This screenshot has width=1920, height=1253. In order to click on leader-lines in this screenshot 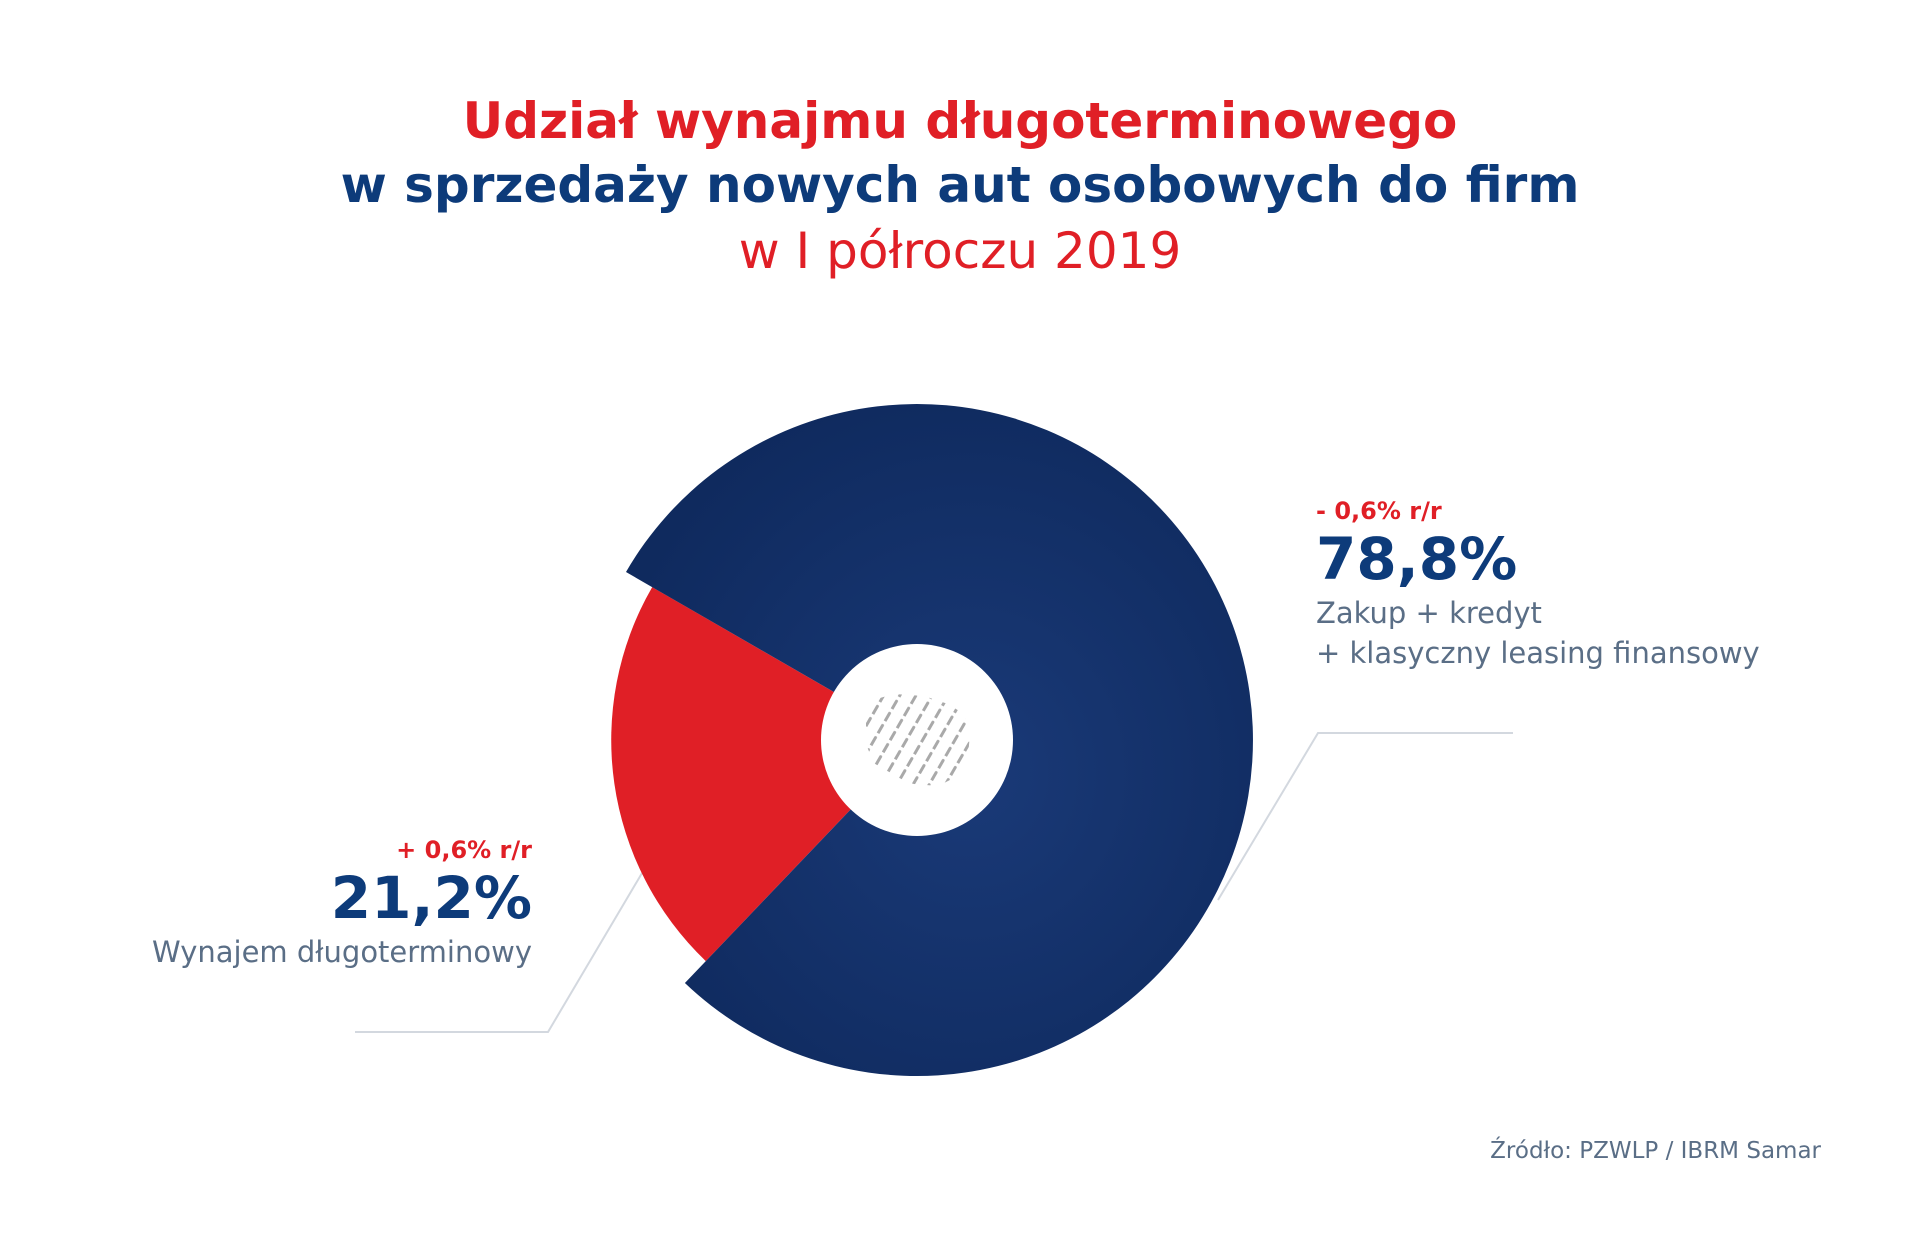, I will do `click(934, 882)`.